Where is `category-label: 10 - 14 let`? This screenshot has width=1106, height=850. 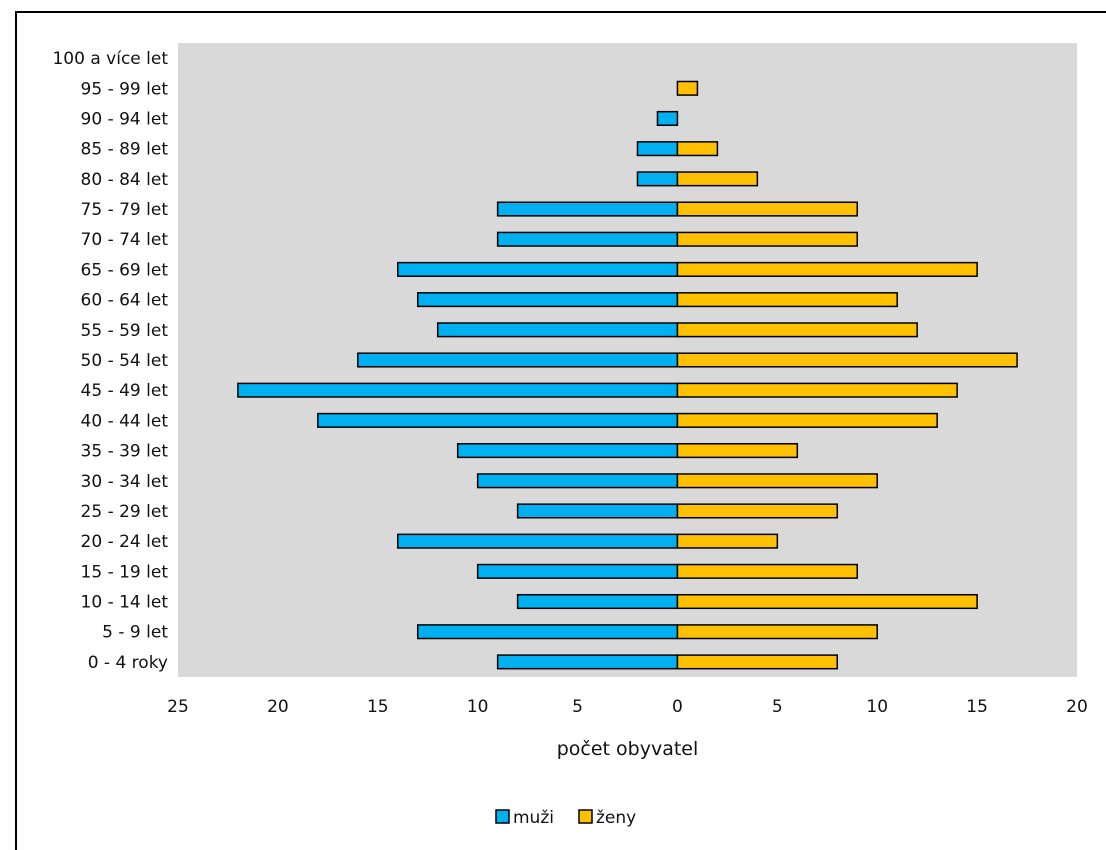 category-label: 10 - 14 let is located at coordinates (125, 603).